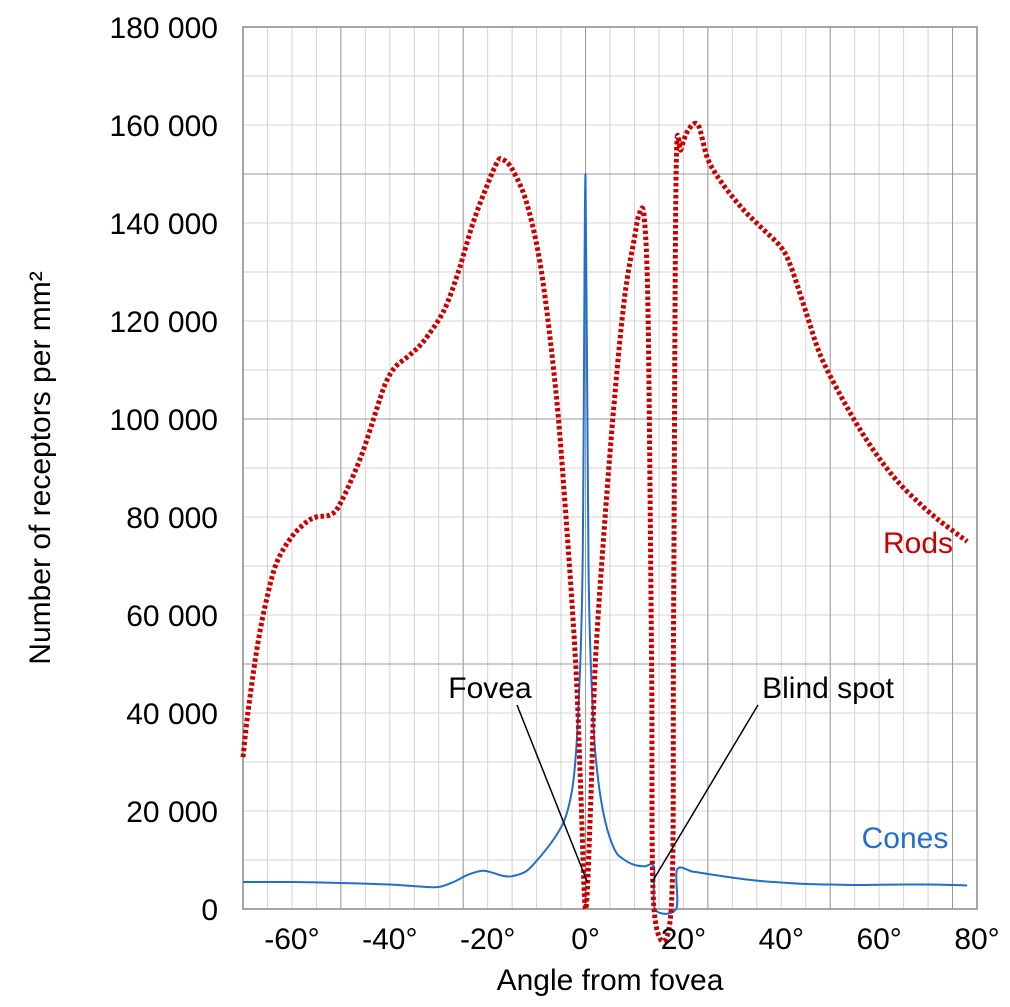 The width and height of the screenshot is (1010, 1007). Describe the element at coordinates (172, 518) in the screenshot. I see `y-tick-label: 80 000` at that location.